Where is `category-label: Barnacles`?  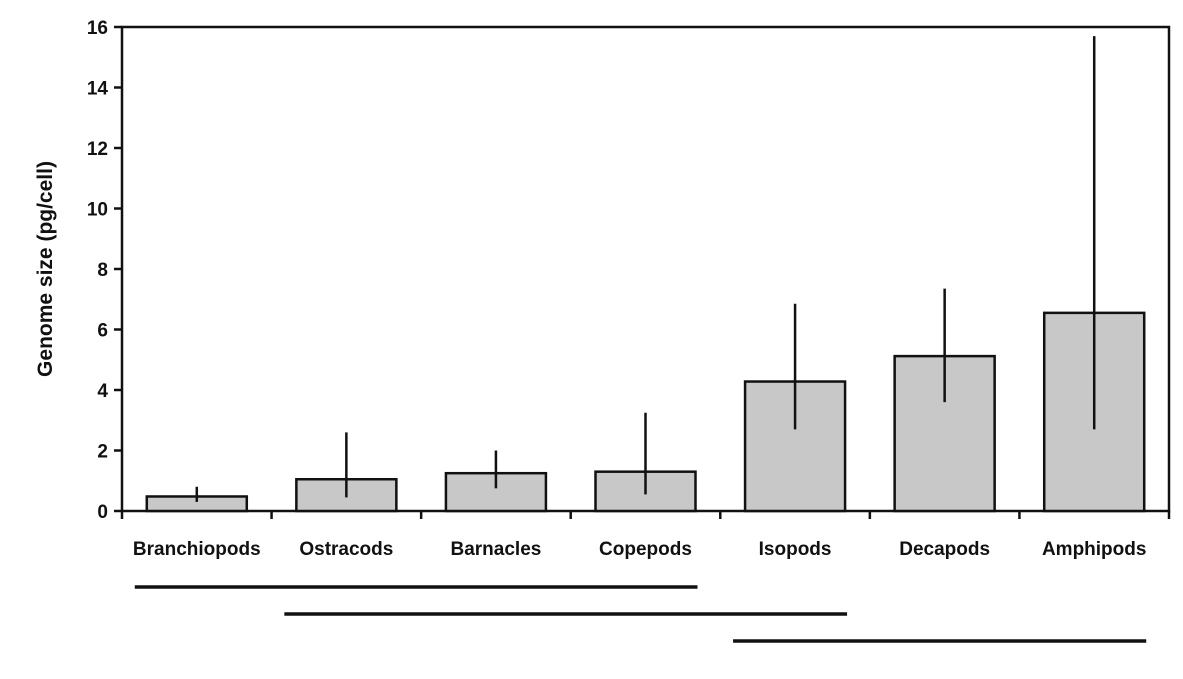
category-label: Barnacles is located at coordinates (496, 549).